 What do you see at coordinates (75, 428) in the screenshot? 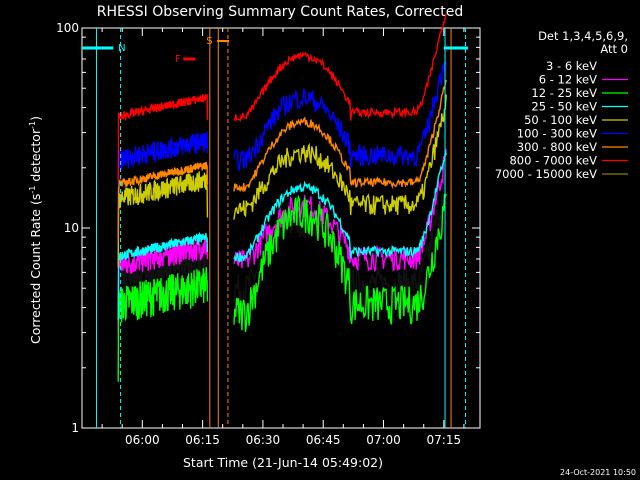
I see `y-tick-label: 1` at bounding box center [75, 428].